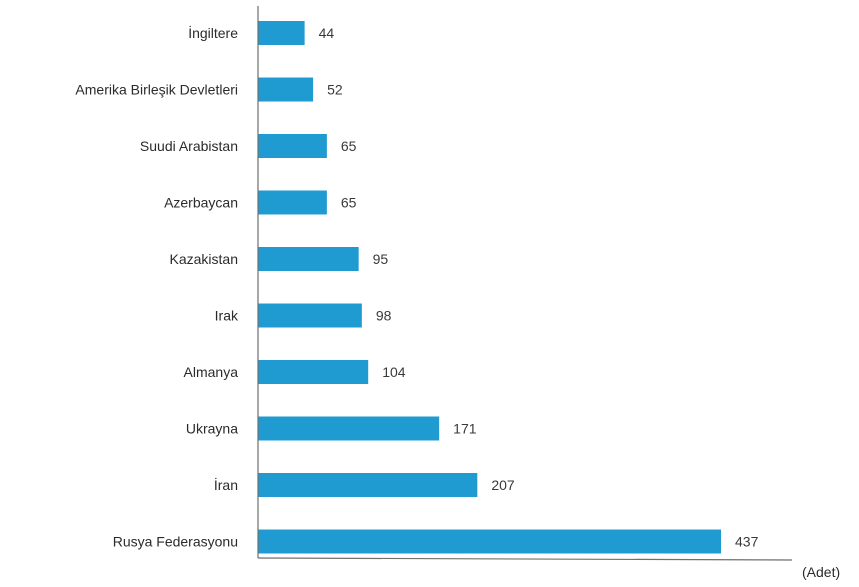 The height and width of the screenshot is (587, 859). What do you see at coordinates (335, 90) in the screenshot?
I see `value-label: 52` at bounding box center [335, 90].